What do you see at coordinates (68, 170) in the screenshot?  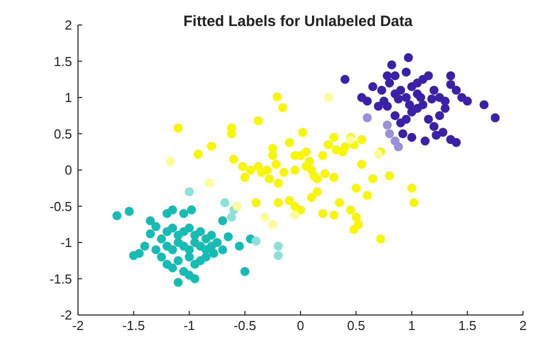 I see `y-tick-label: 0` at bounding box center [68, 170].